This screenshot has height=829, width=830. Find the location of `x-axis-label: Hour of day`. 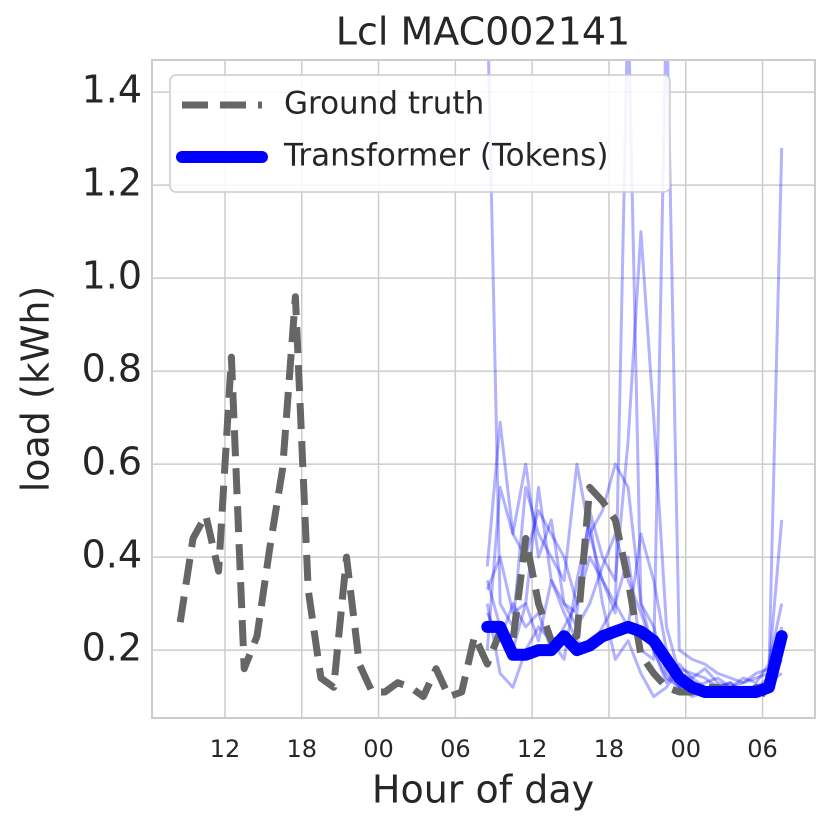

x-axis-label: Hour of day is located at coordinates (483, 790).